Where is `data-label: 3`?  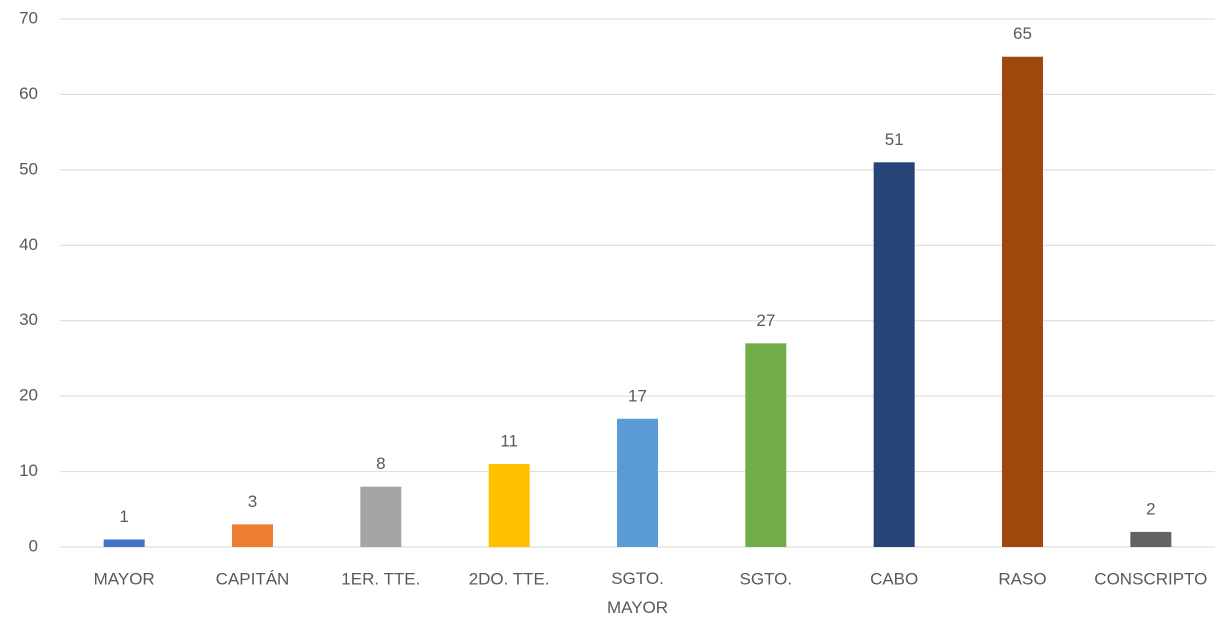 data-label: 3 is located at coordinates (252, 501).